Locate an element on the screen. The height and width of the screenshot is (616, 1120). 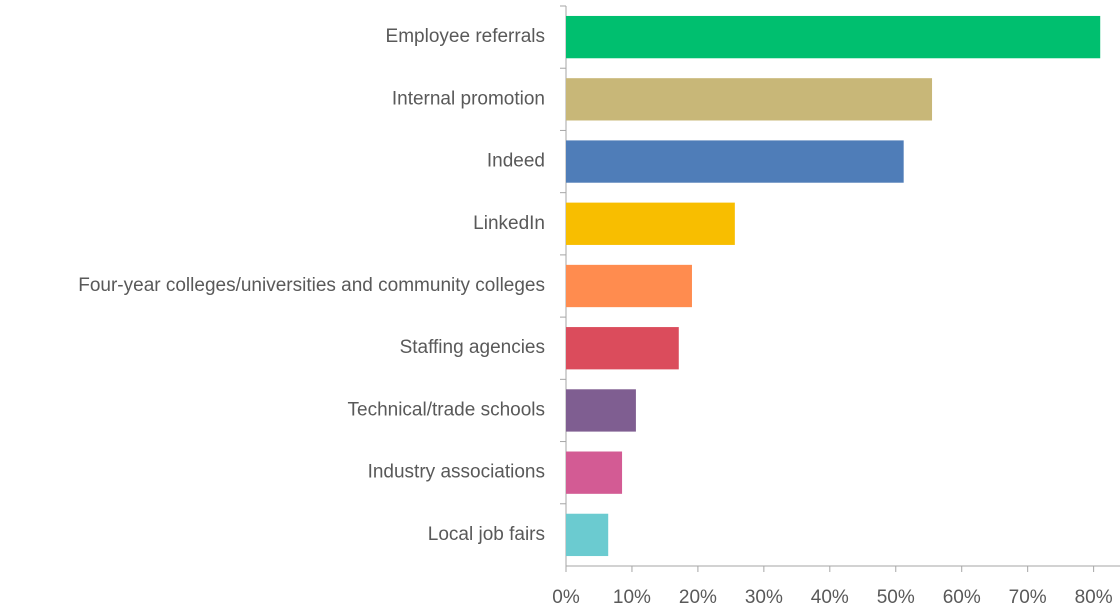
y-tick-label: Technical/trade schools is located at coordinates (447, 409).